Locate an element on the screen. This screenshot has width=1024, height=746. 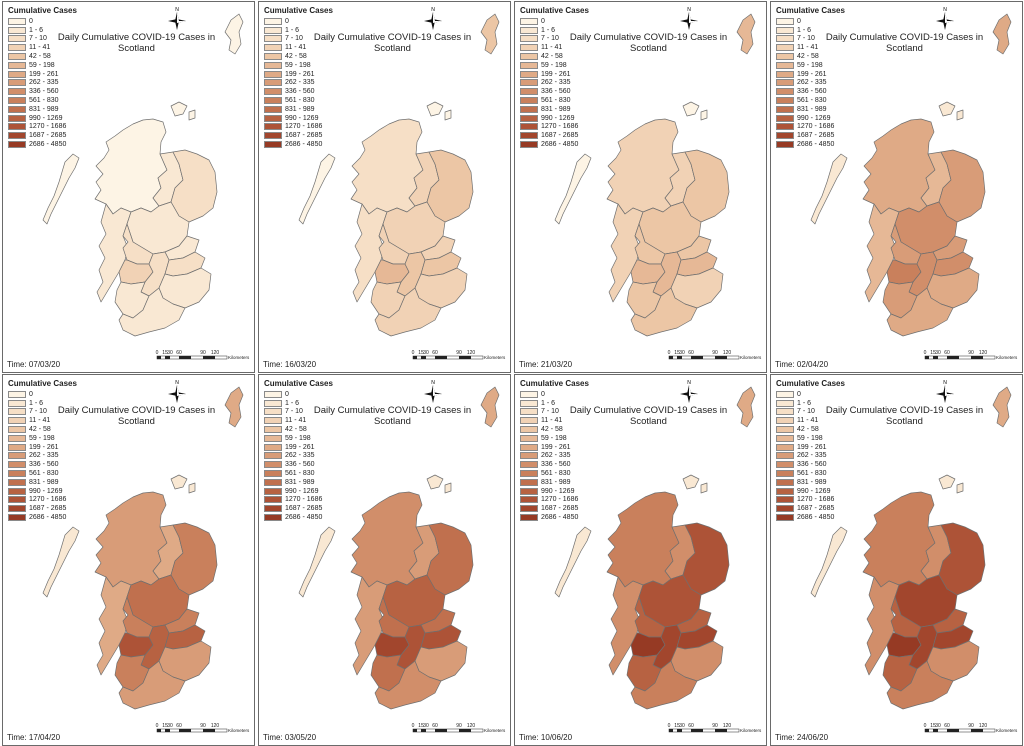
legend-item: 561 - 830 is located at coordinates (298, 100).